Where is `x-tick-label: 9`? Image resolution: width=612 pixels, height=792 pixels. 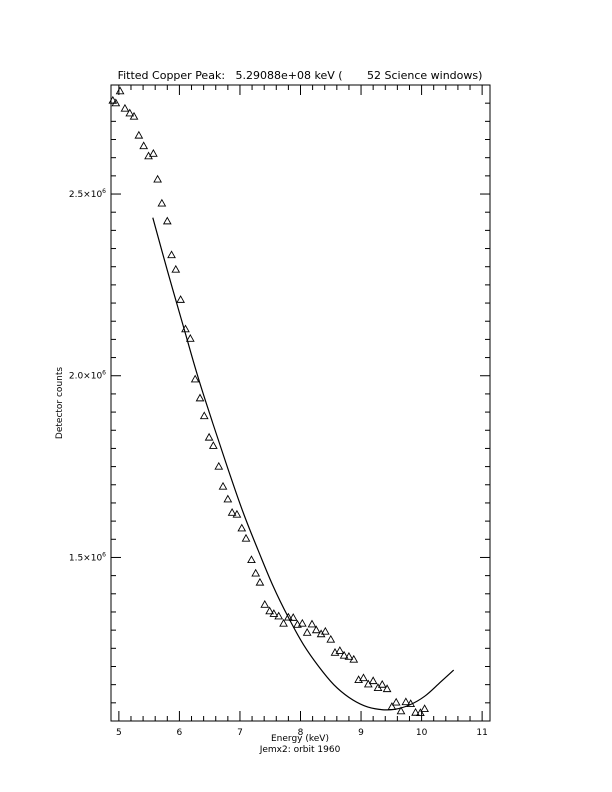 x-tick-label: 9 is located at coordinates (361, 733).